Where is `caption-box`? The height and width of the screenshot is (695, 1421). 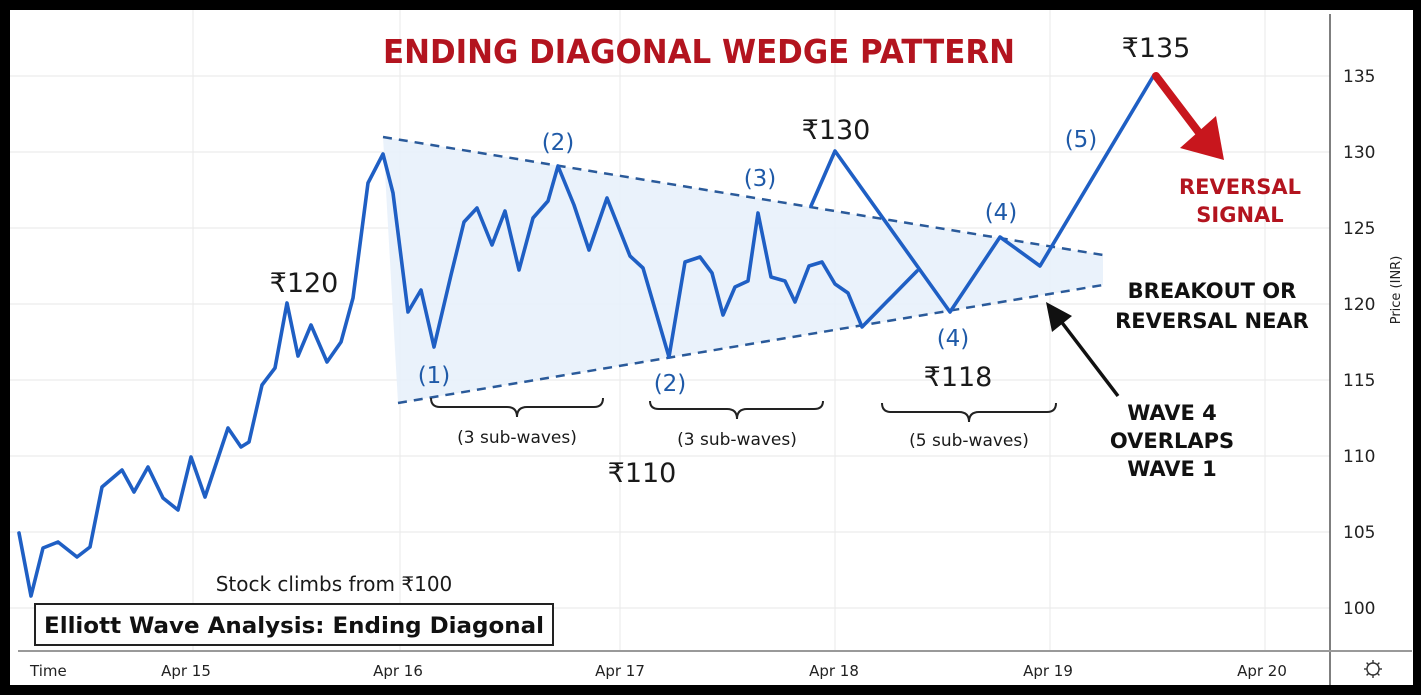 caption-box is located at coordinates (294, 624).